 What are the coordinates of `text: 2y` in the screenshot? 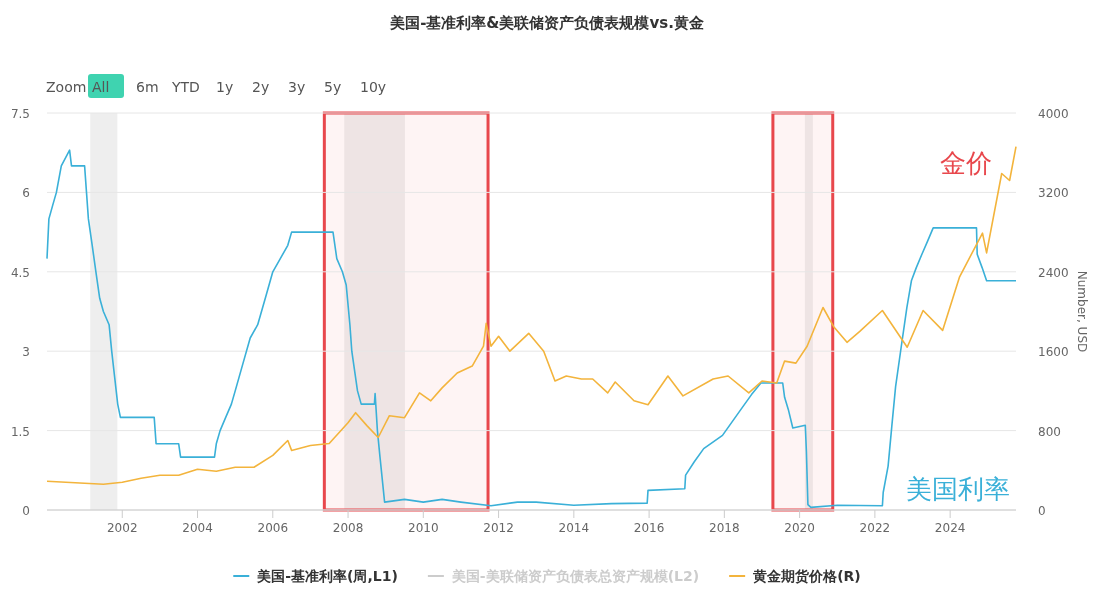 It's located at (261, 87).